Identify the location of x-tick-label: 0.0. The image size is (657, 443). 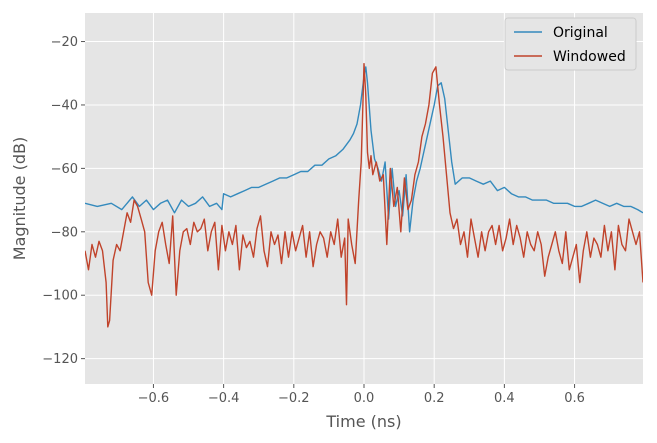
(364, 398).